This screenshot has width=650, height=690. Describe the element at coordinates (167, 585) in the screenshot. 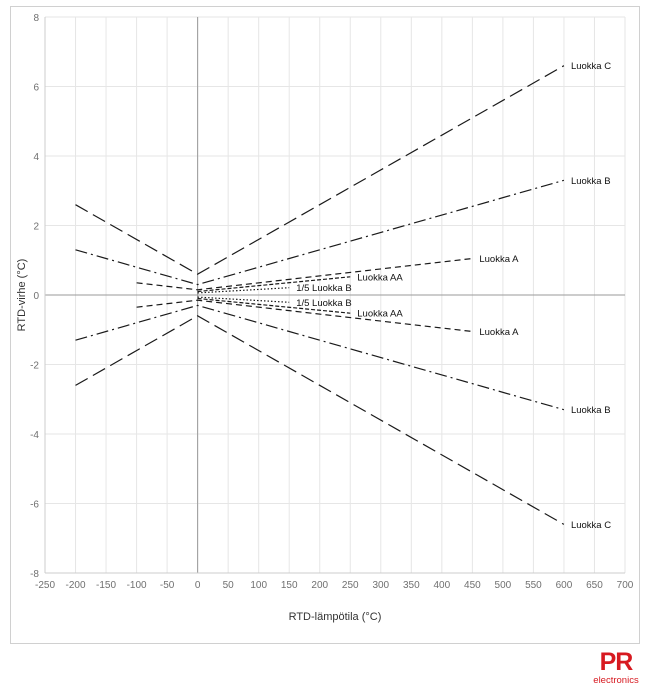

I see `x-tick-label: -50` at that location.